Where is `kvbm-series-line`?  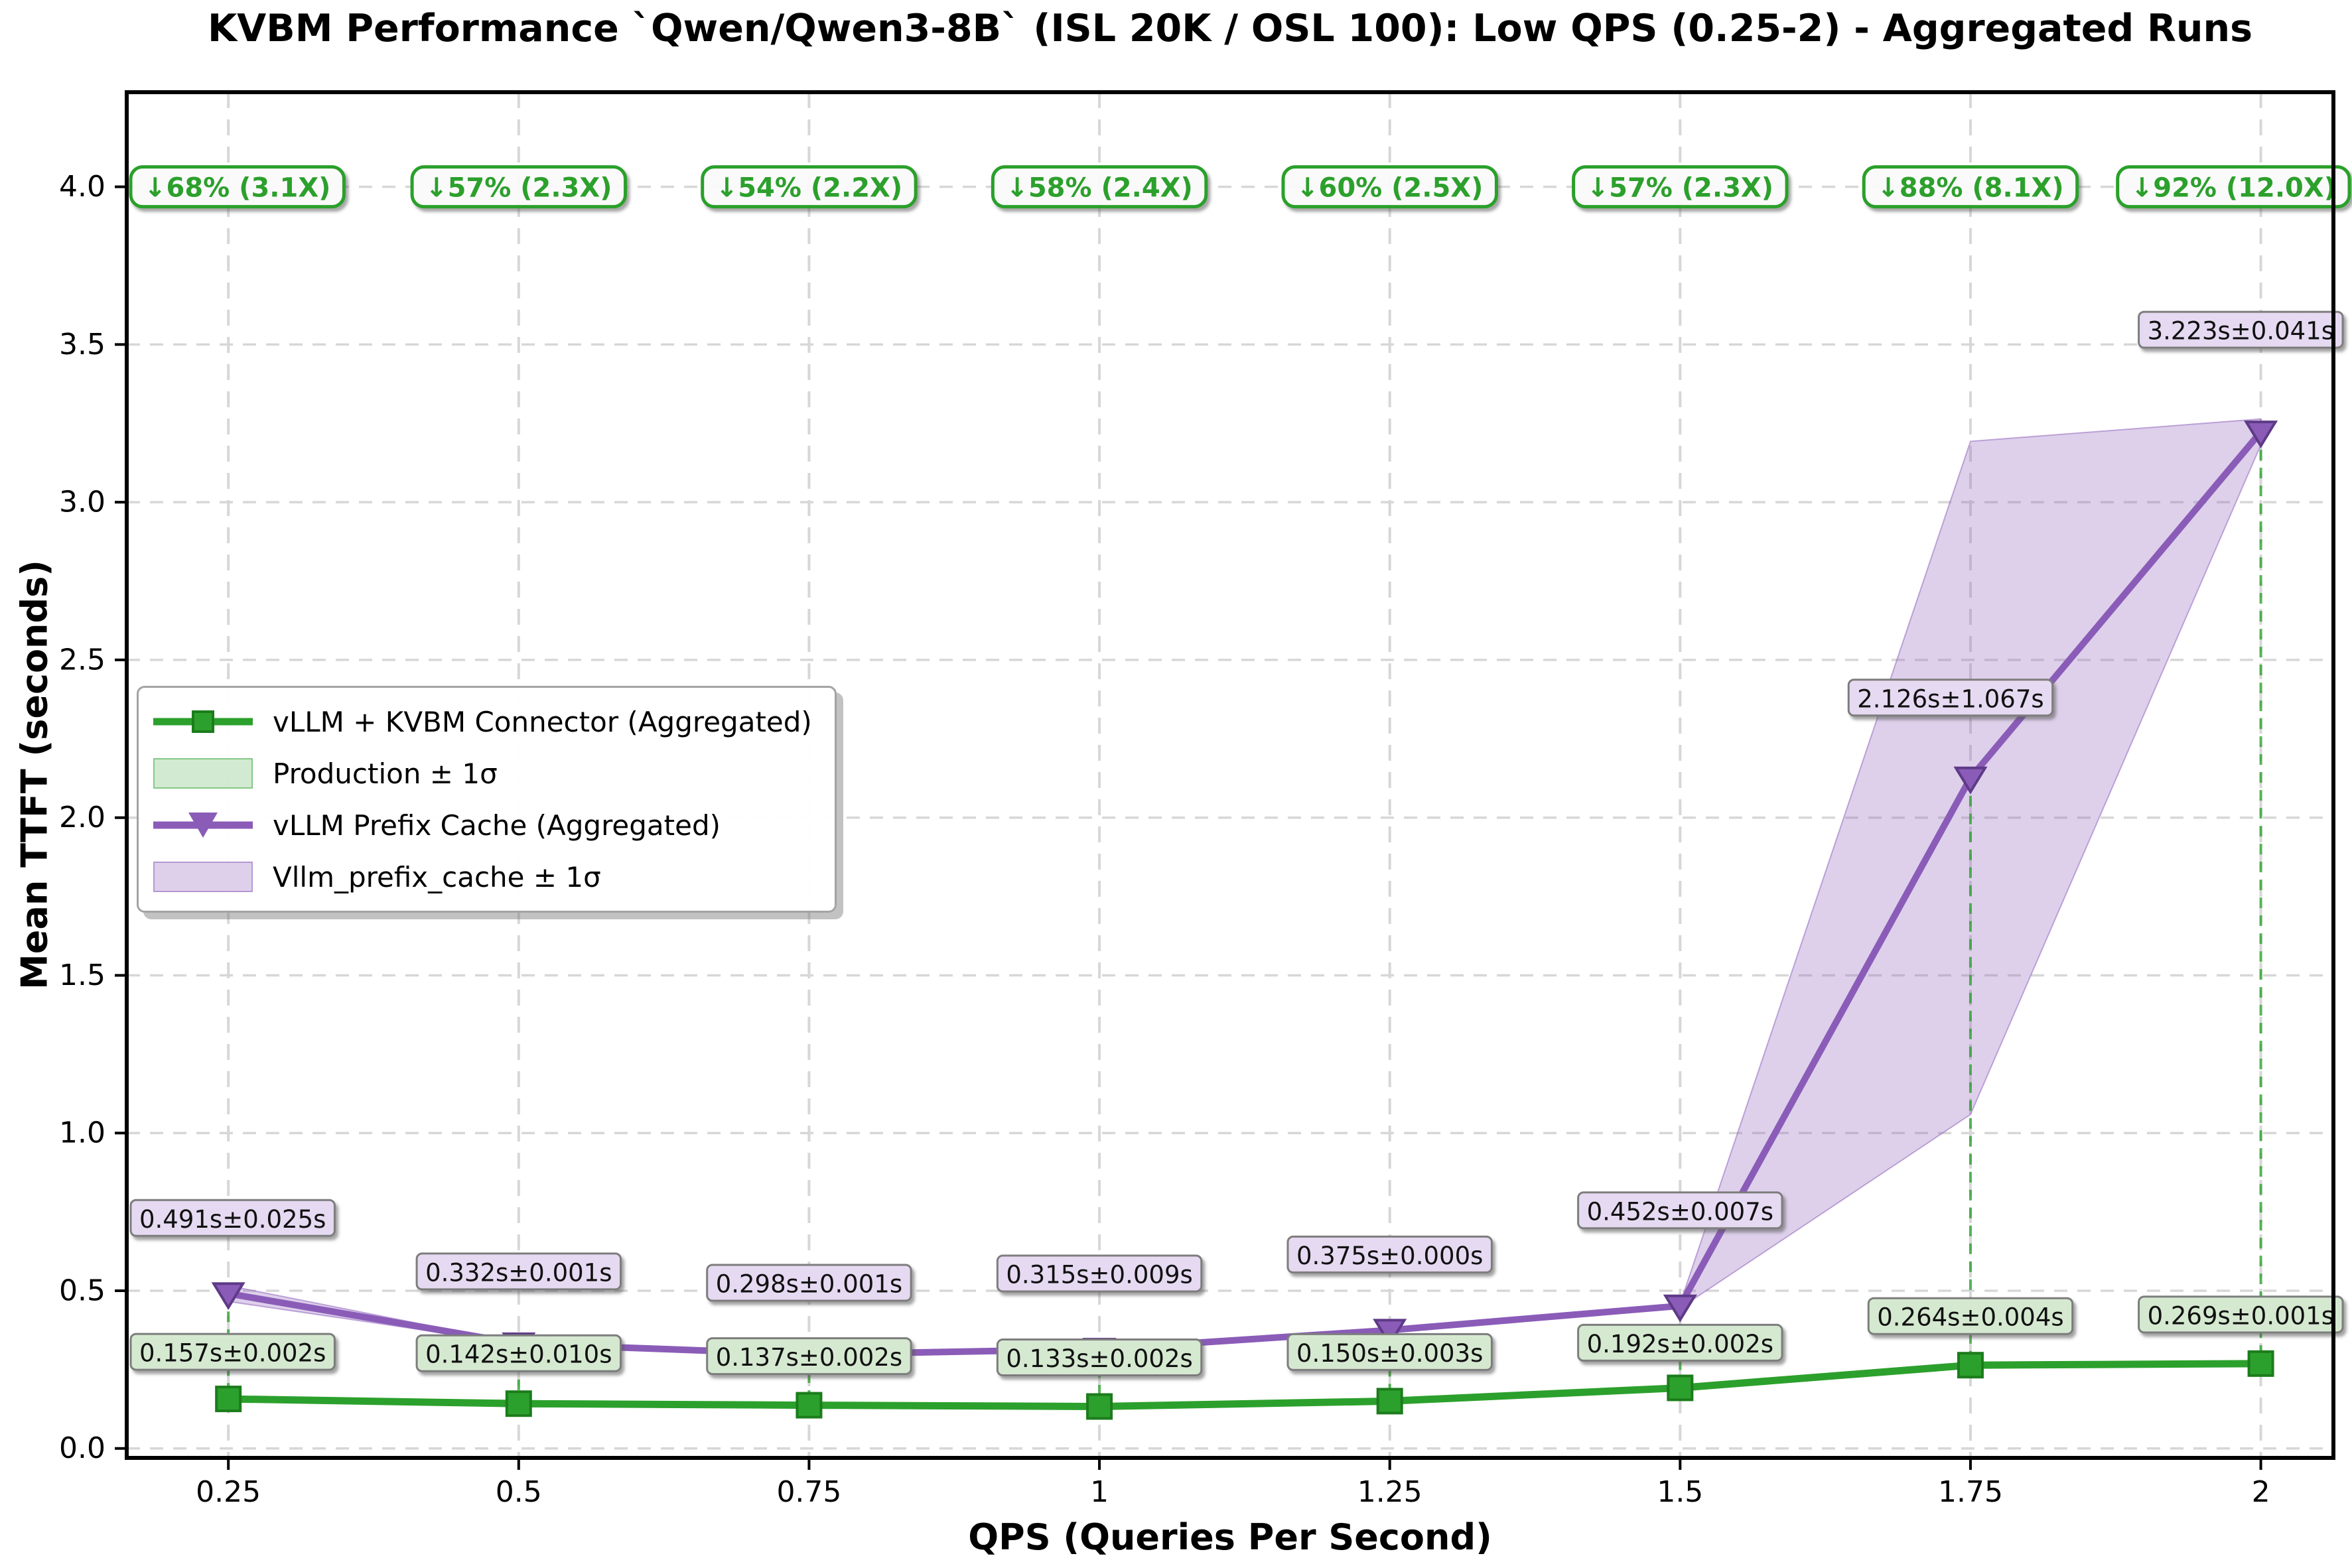 kvbm-series-line is located at coordinates (1244, 1385).